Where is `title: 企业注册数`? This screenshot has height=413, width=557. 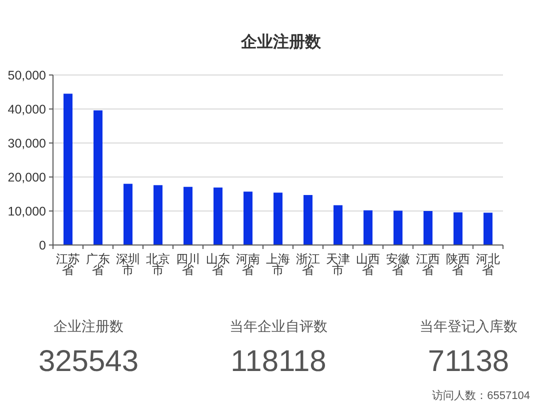 title: 企业注册数 is located at coordinates (281, 42).